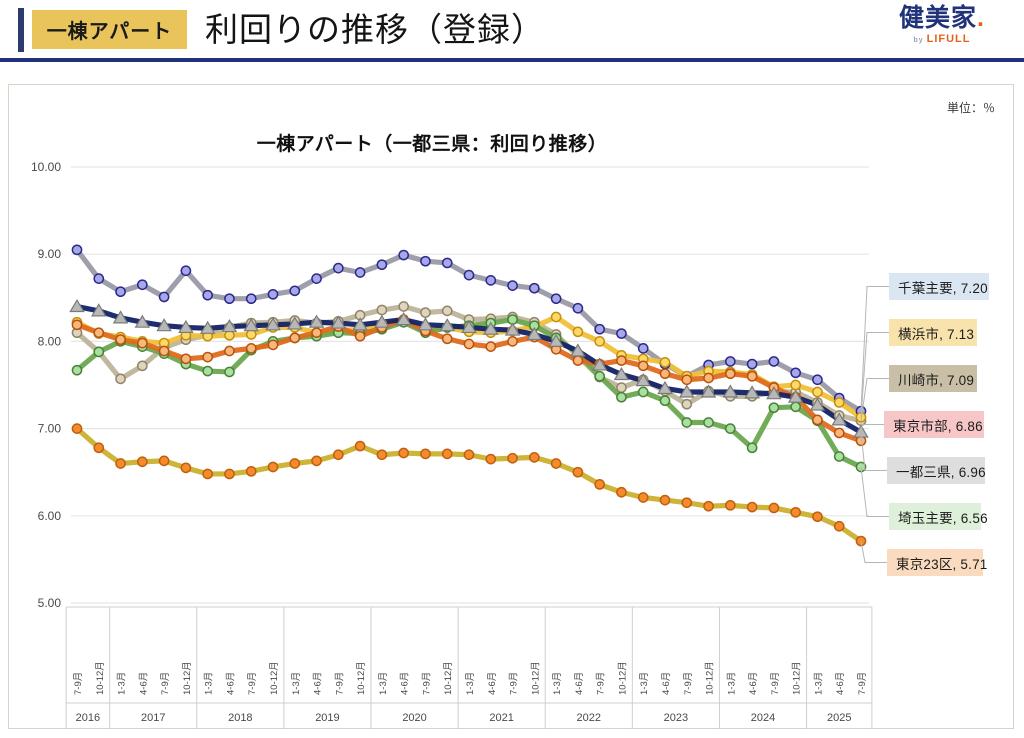 The width and height of the screenshot is (1024, 738). What do you see at coordinates (970, 108) in the screenshot?
I see `unit-label: 単位：％` at bounding box center [970, 108].